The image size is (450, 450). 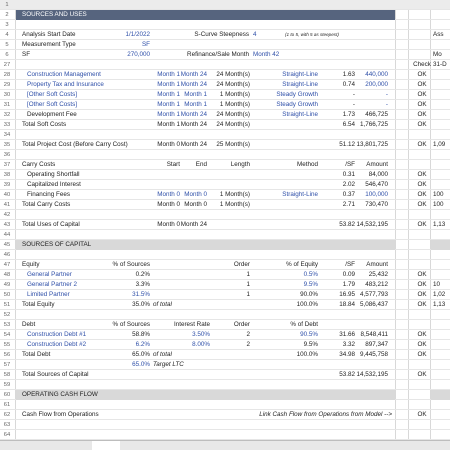 I want to click on sheet-row: 46, so click(x=225, y=255).